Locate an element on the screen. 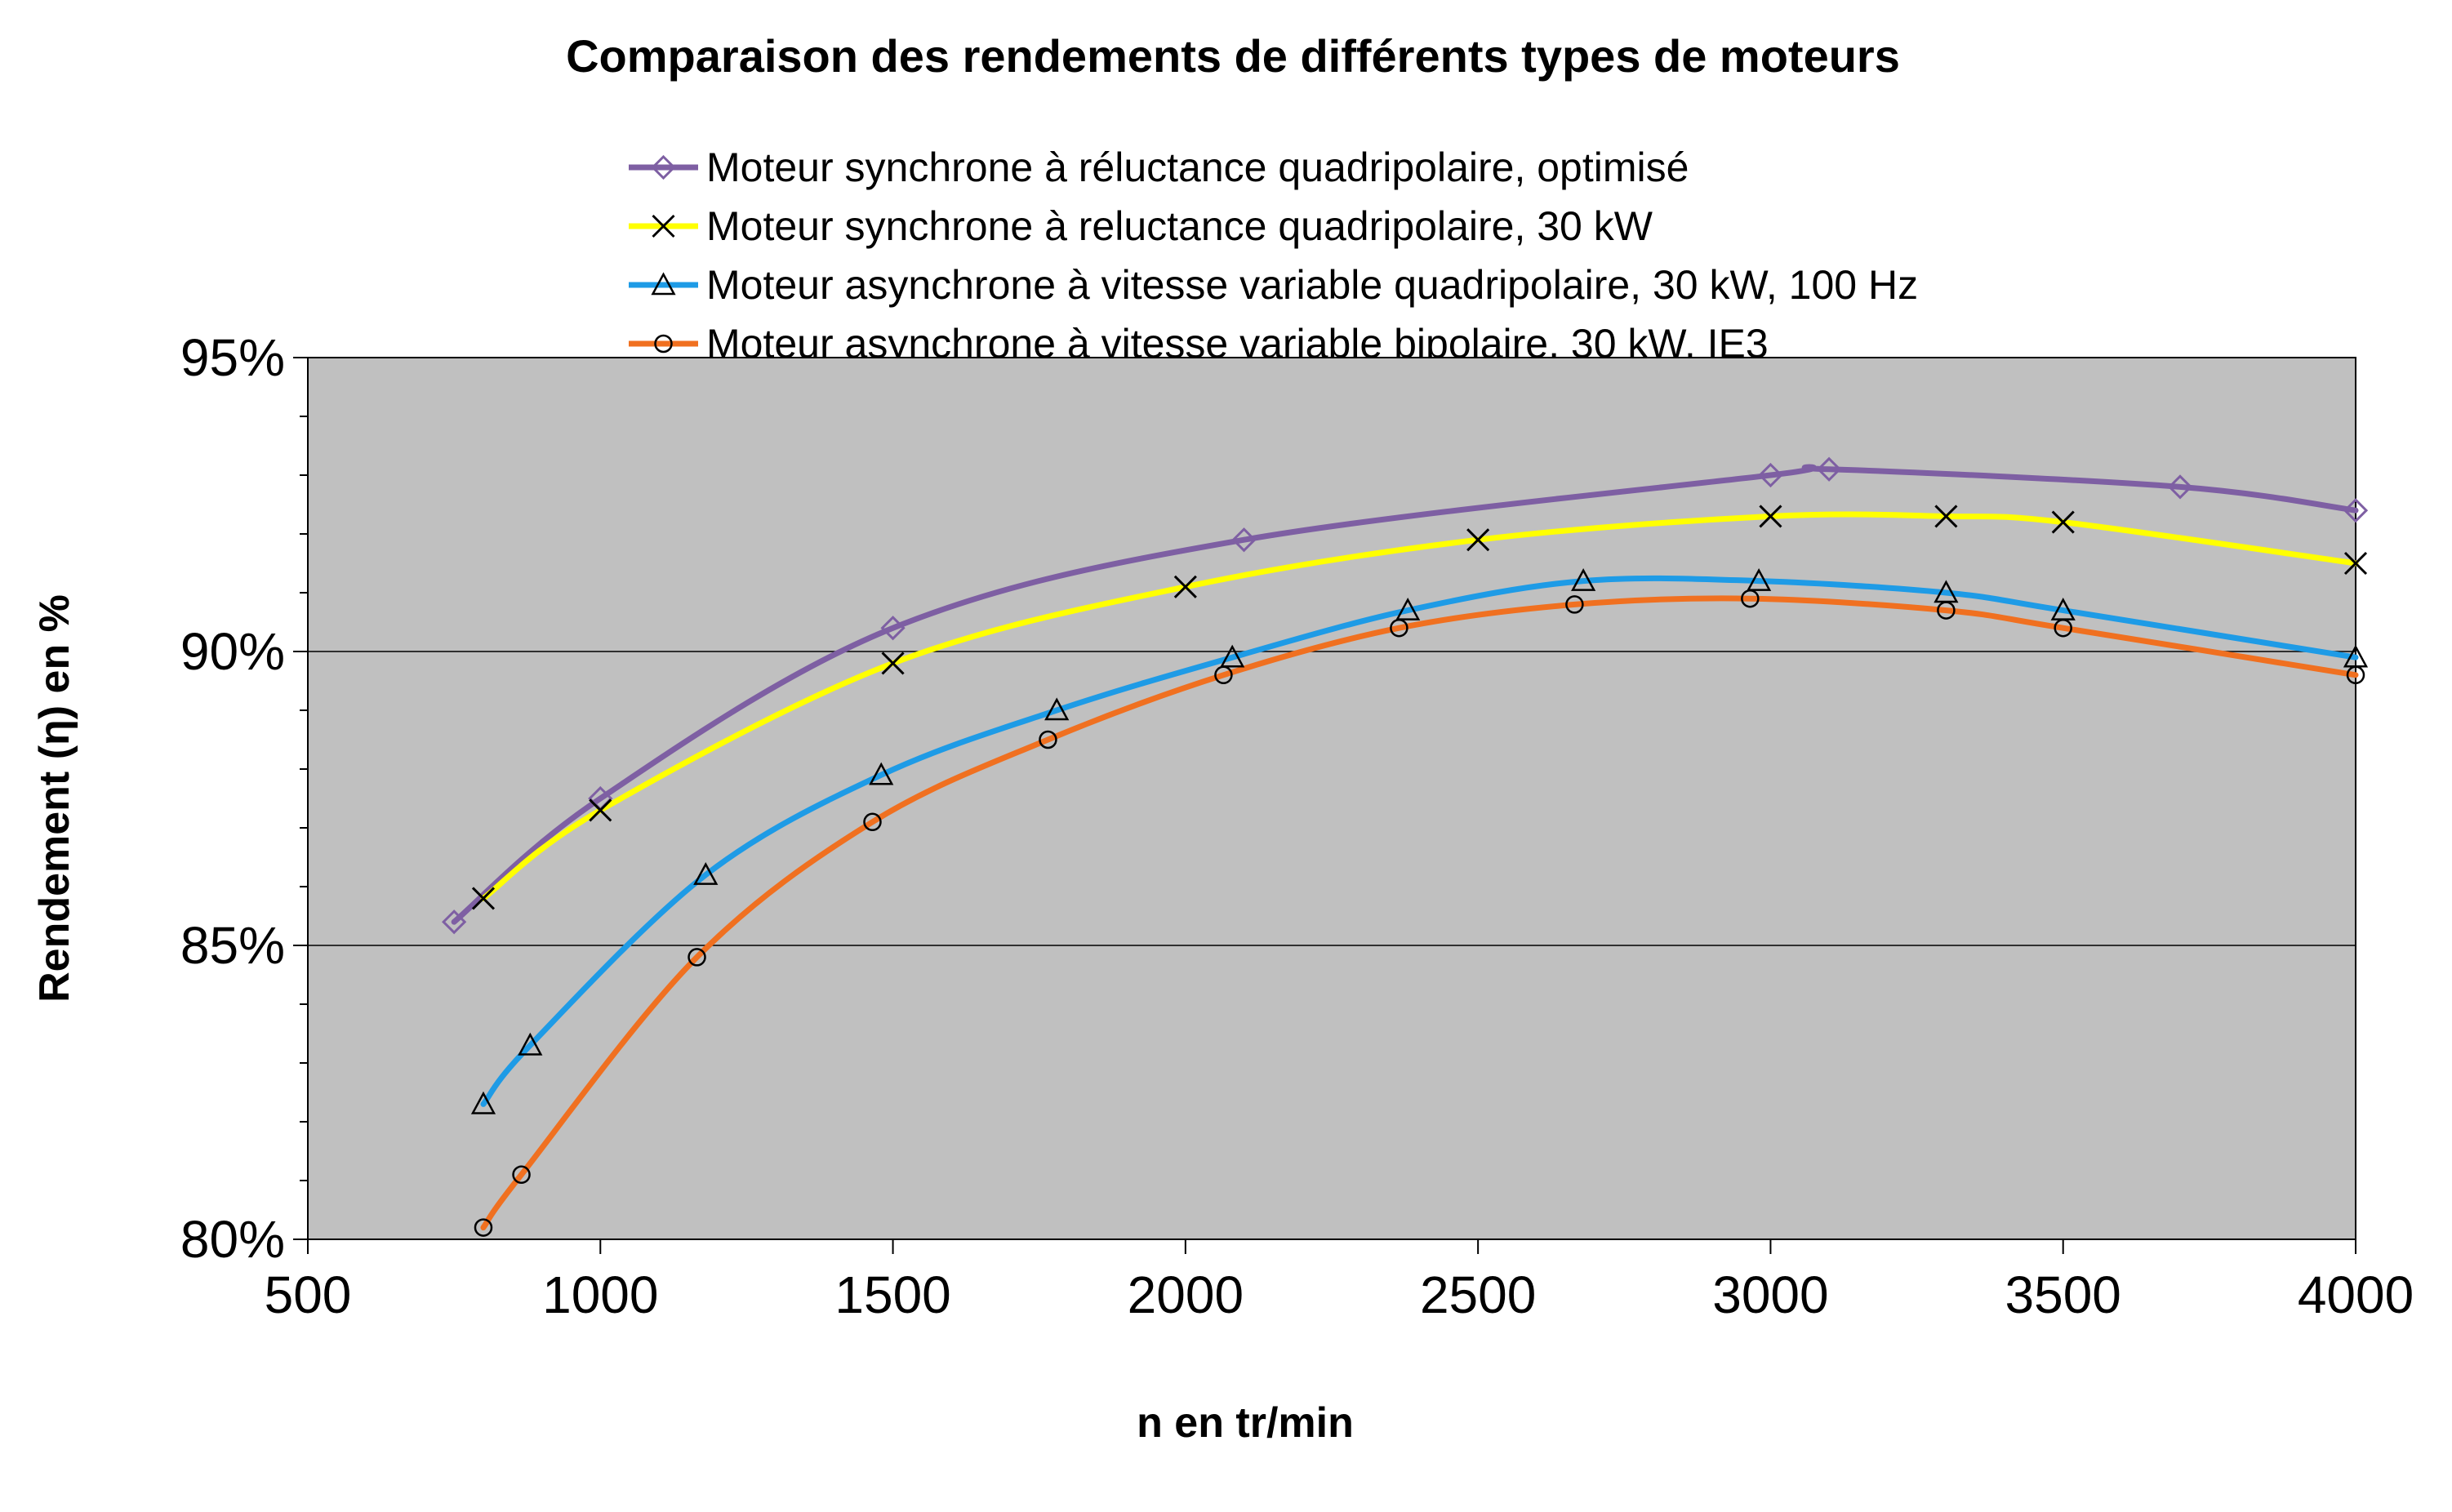  x-tick-label: 500 is located at coordinates (308, 1294).